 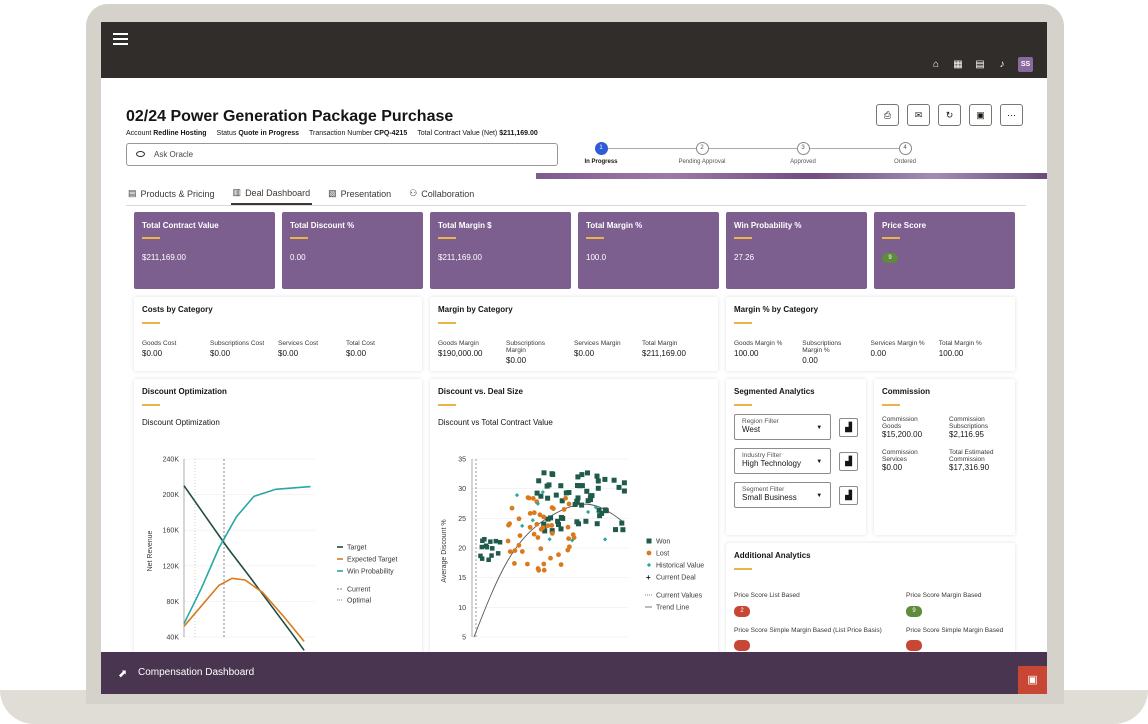 I want to click on segment-filter-select: Segment Filter Small Business ▼, so click(x=783, y=495).